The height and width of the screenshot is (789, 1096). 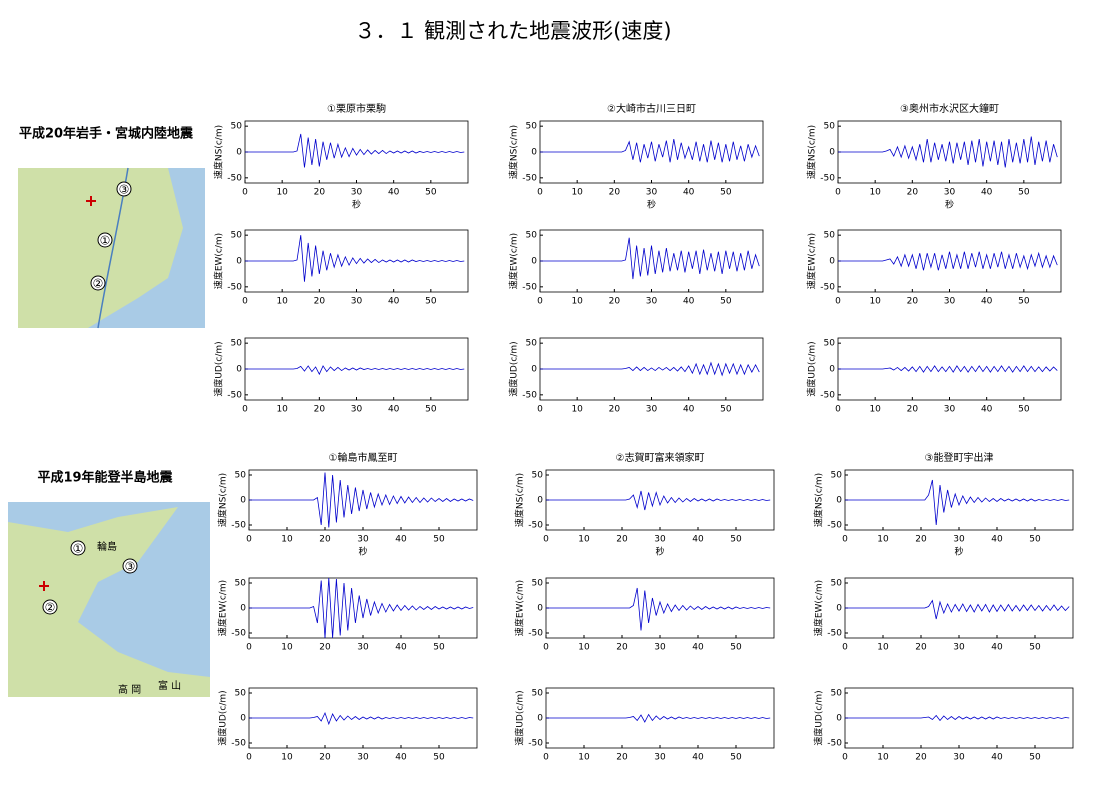 I want to click on station-number: ③, so click(x=124, y=190).